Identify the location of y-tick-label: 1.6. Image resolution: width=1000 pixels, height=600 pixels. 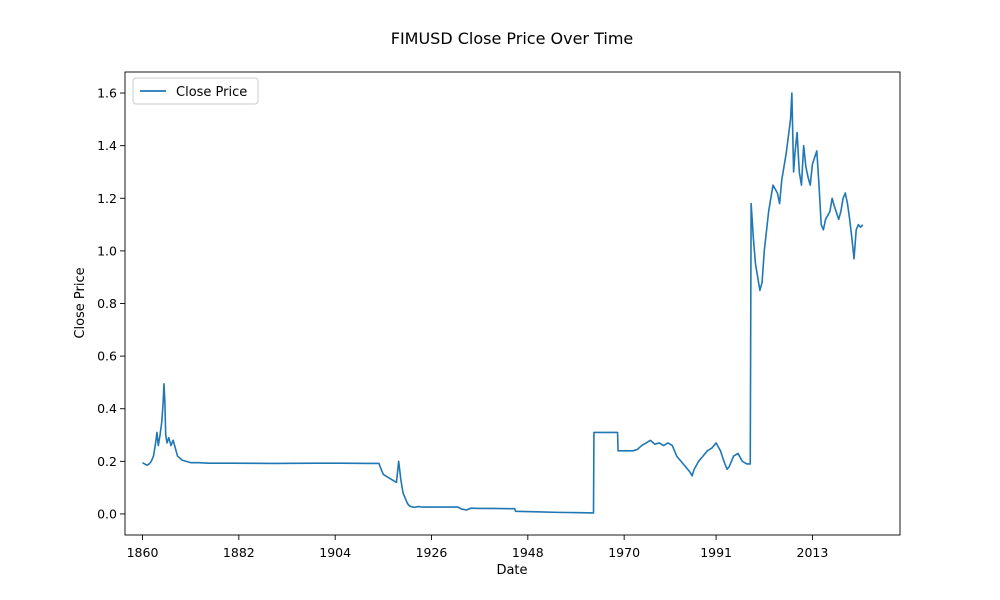
(107, 93).